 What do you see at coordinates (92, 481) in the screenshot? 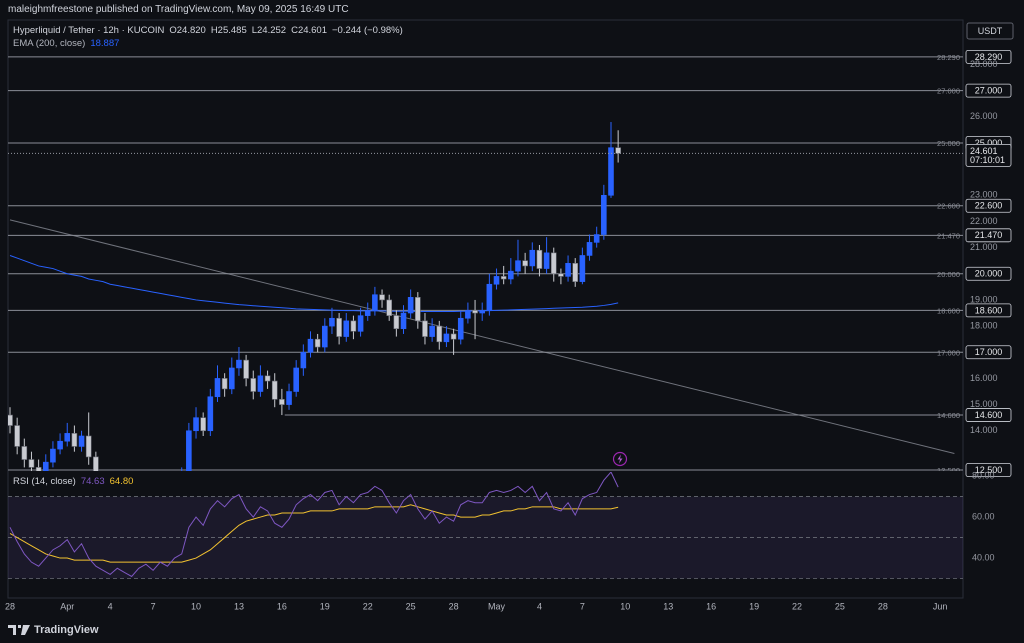
I see `rsi-value: 74.63` at bounding box center [92, 481].